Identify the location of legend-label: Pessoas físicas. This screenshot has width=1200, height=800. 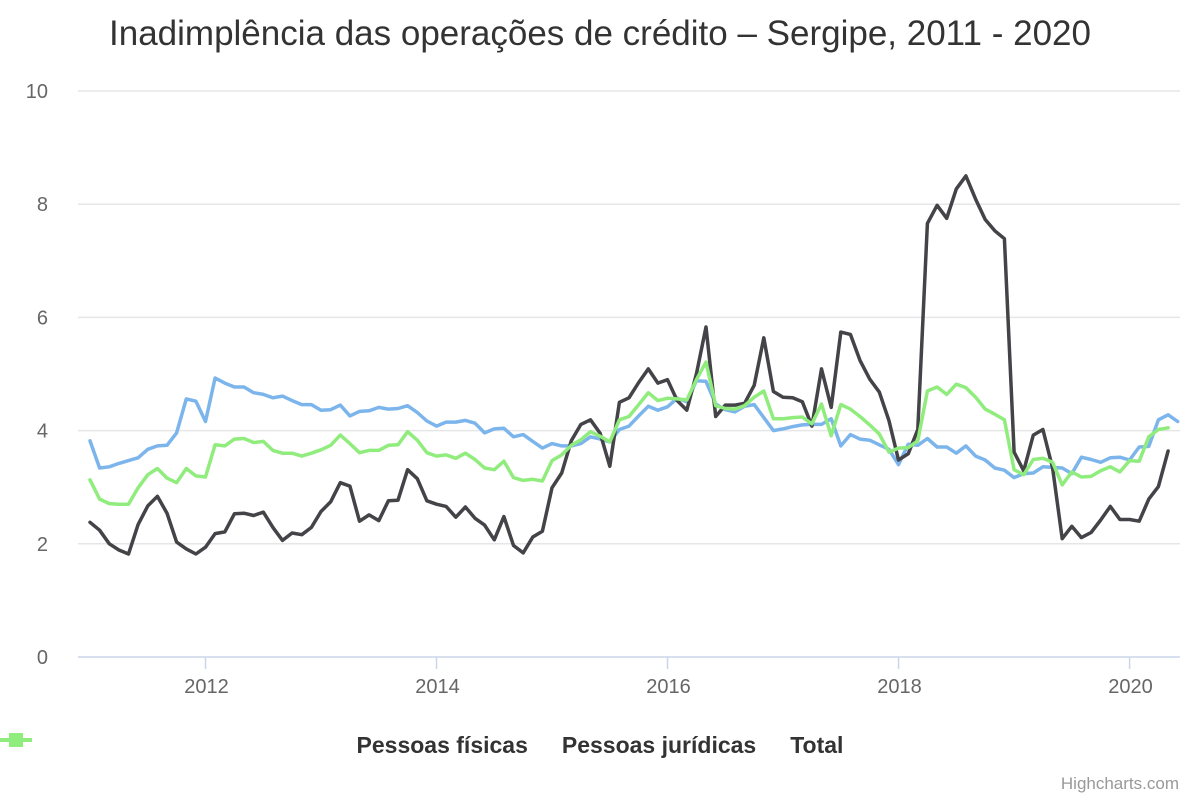
(442, 745).